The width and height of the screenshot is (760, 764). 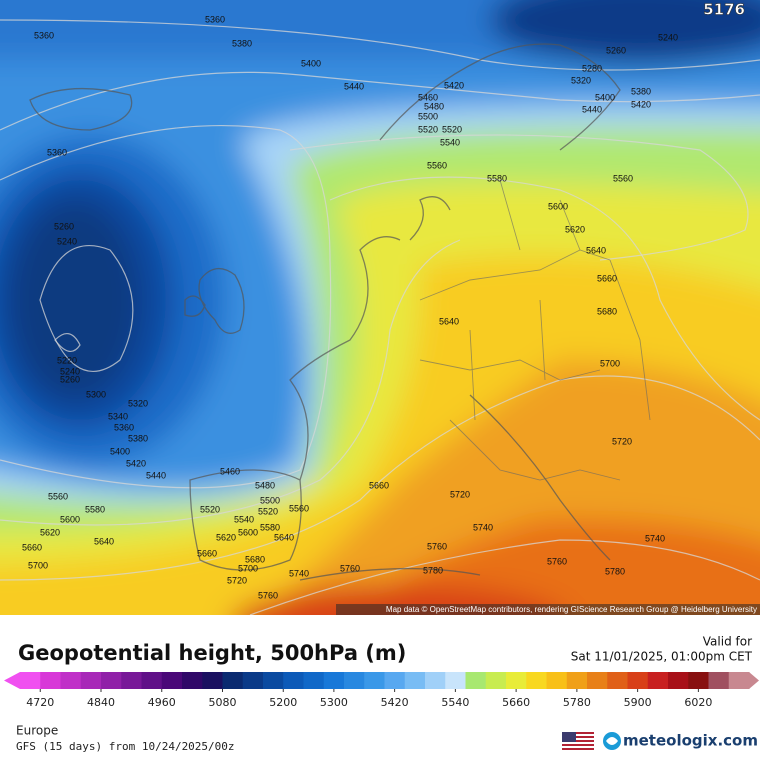 What do you see at coordinates (270, 500) in the screenshot?
I see `contour-label: 5500` at bounding box center [270, 500].